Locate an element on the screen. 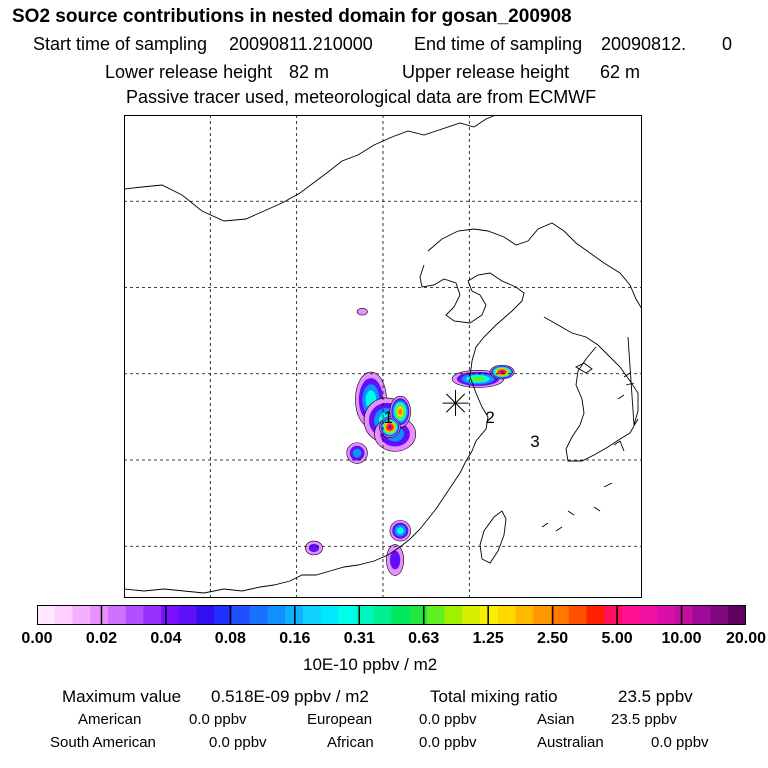  marker-label: 3 is located at coordinates (534, 441).